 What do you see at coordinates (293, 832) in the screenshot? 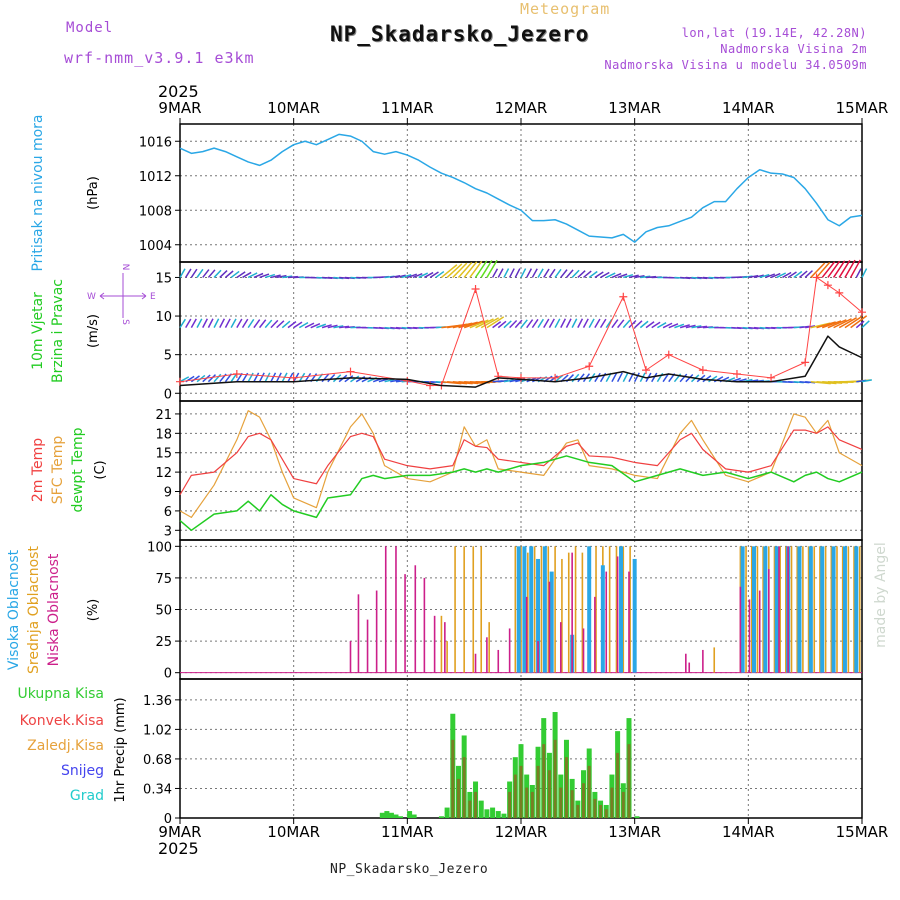
I see `bottom-axis-label: 10MAR` at bounding box center [293, 832].